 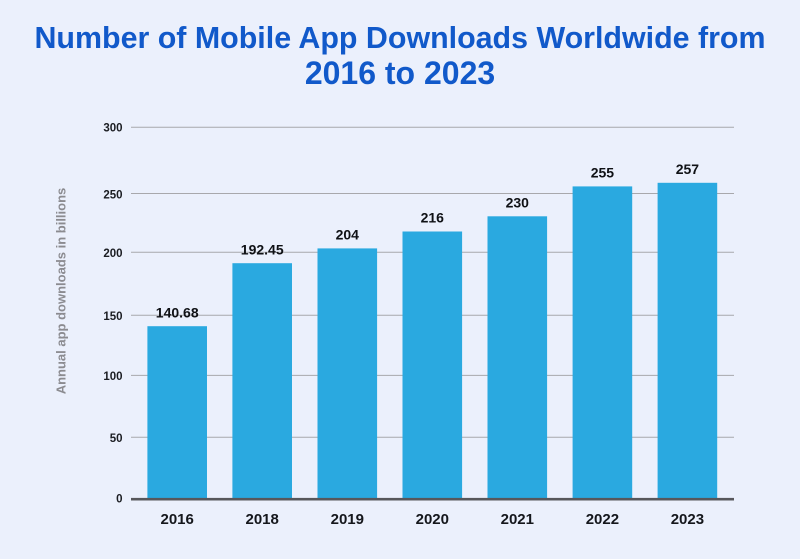 What do you see at coordinates (61, 291) in the screenshot?
I see `svg-text:Annual app downloads in billio: Annual app downloads in billions` at bounding box center [61, 291].